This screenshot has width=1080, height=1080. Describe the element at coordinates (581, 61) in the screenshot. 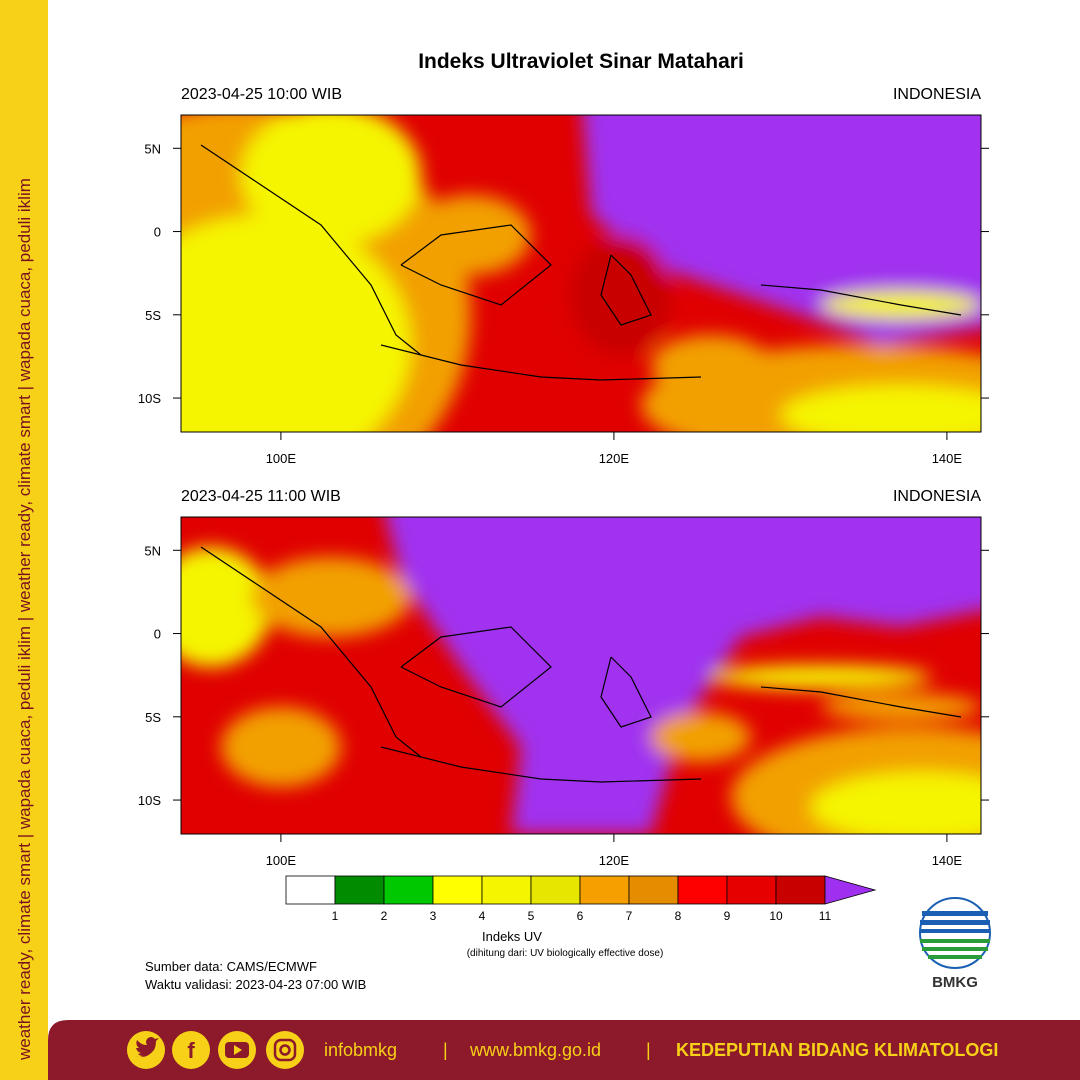

I see `title: Indeks Ultraviolet Sinar Matahari` at that location.